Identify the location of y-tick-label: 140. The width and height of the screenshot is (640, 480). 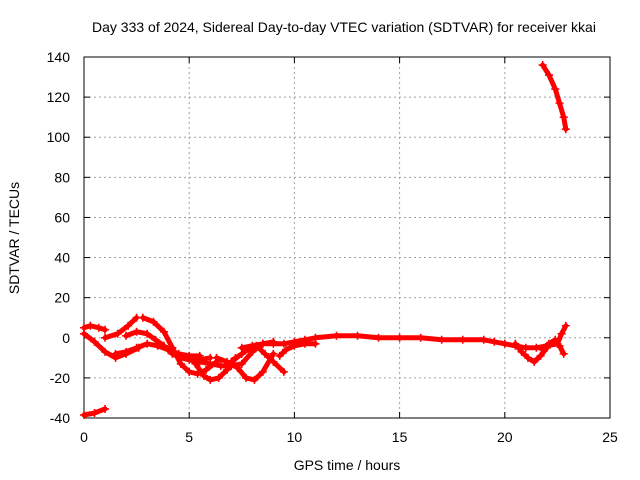
(59, 57).